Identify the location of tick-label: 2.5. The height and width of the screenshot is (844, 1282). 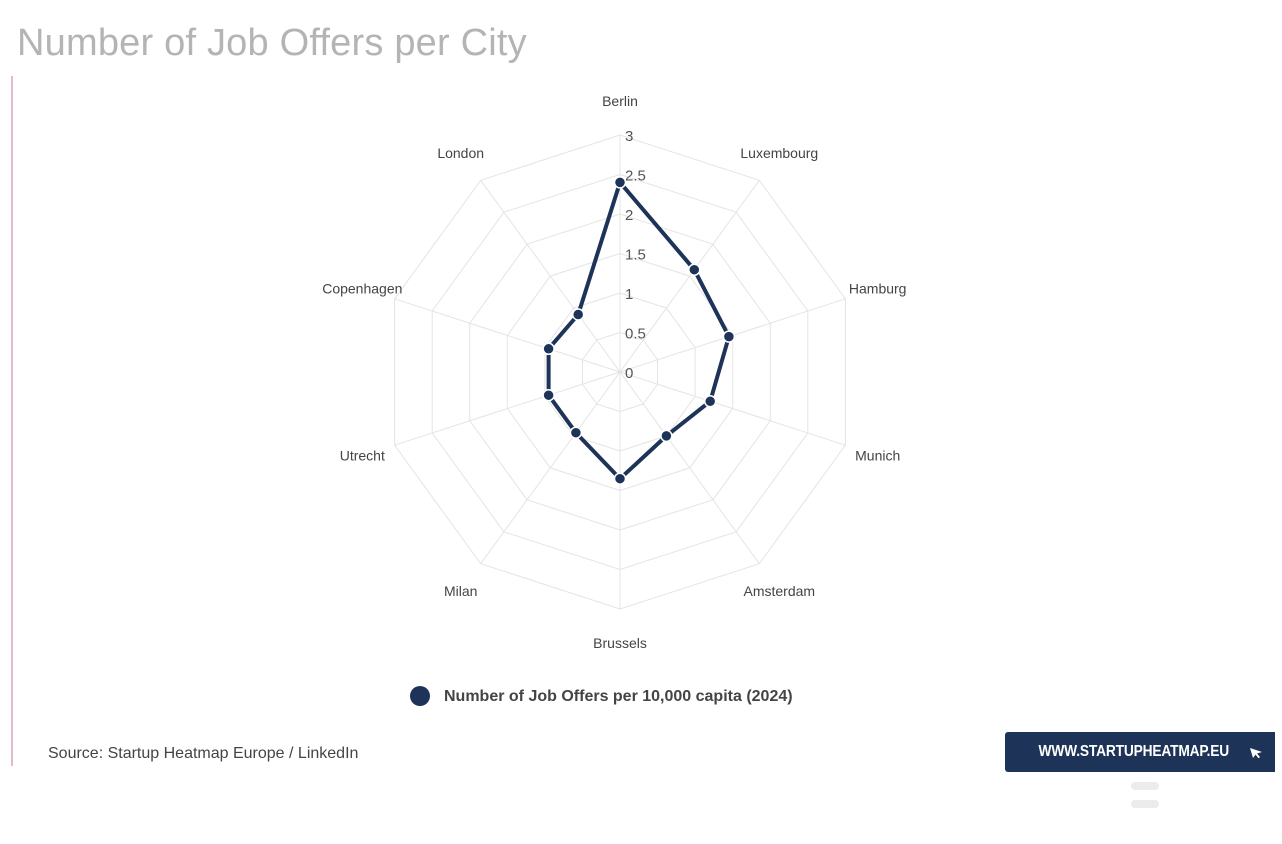
(635, 176).